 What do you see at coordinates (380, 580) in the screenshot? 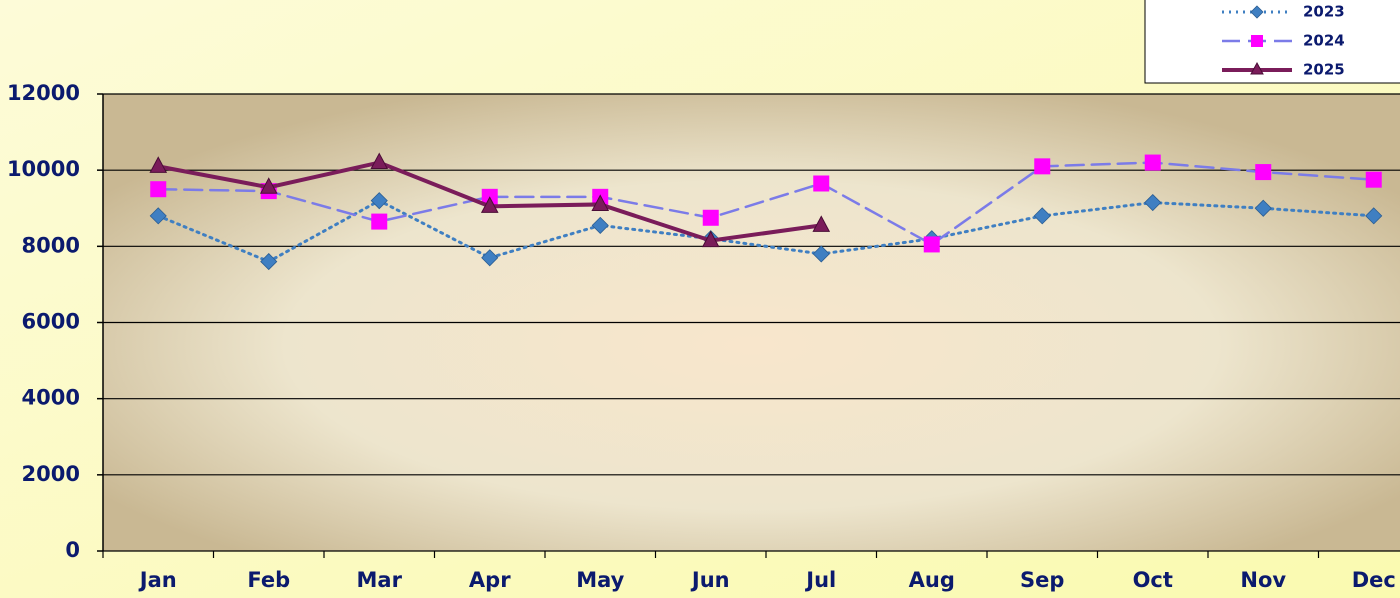
I see `x-tick-label: Mar` at bounding box center [380, 580].